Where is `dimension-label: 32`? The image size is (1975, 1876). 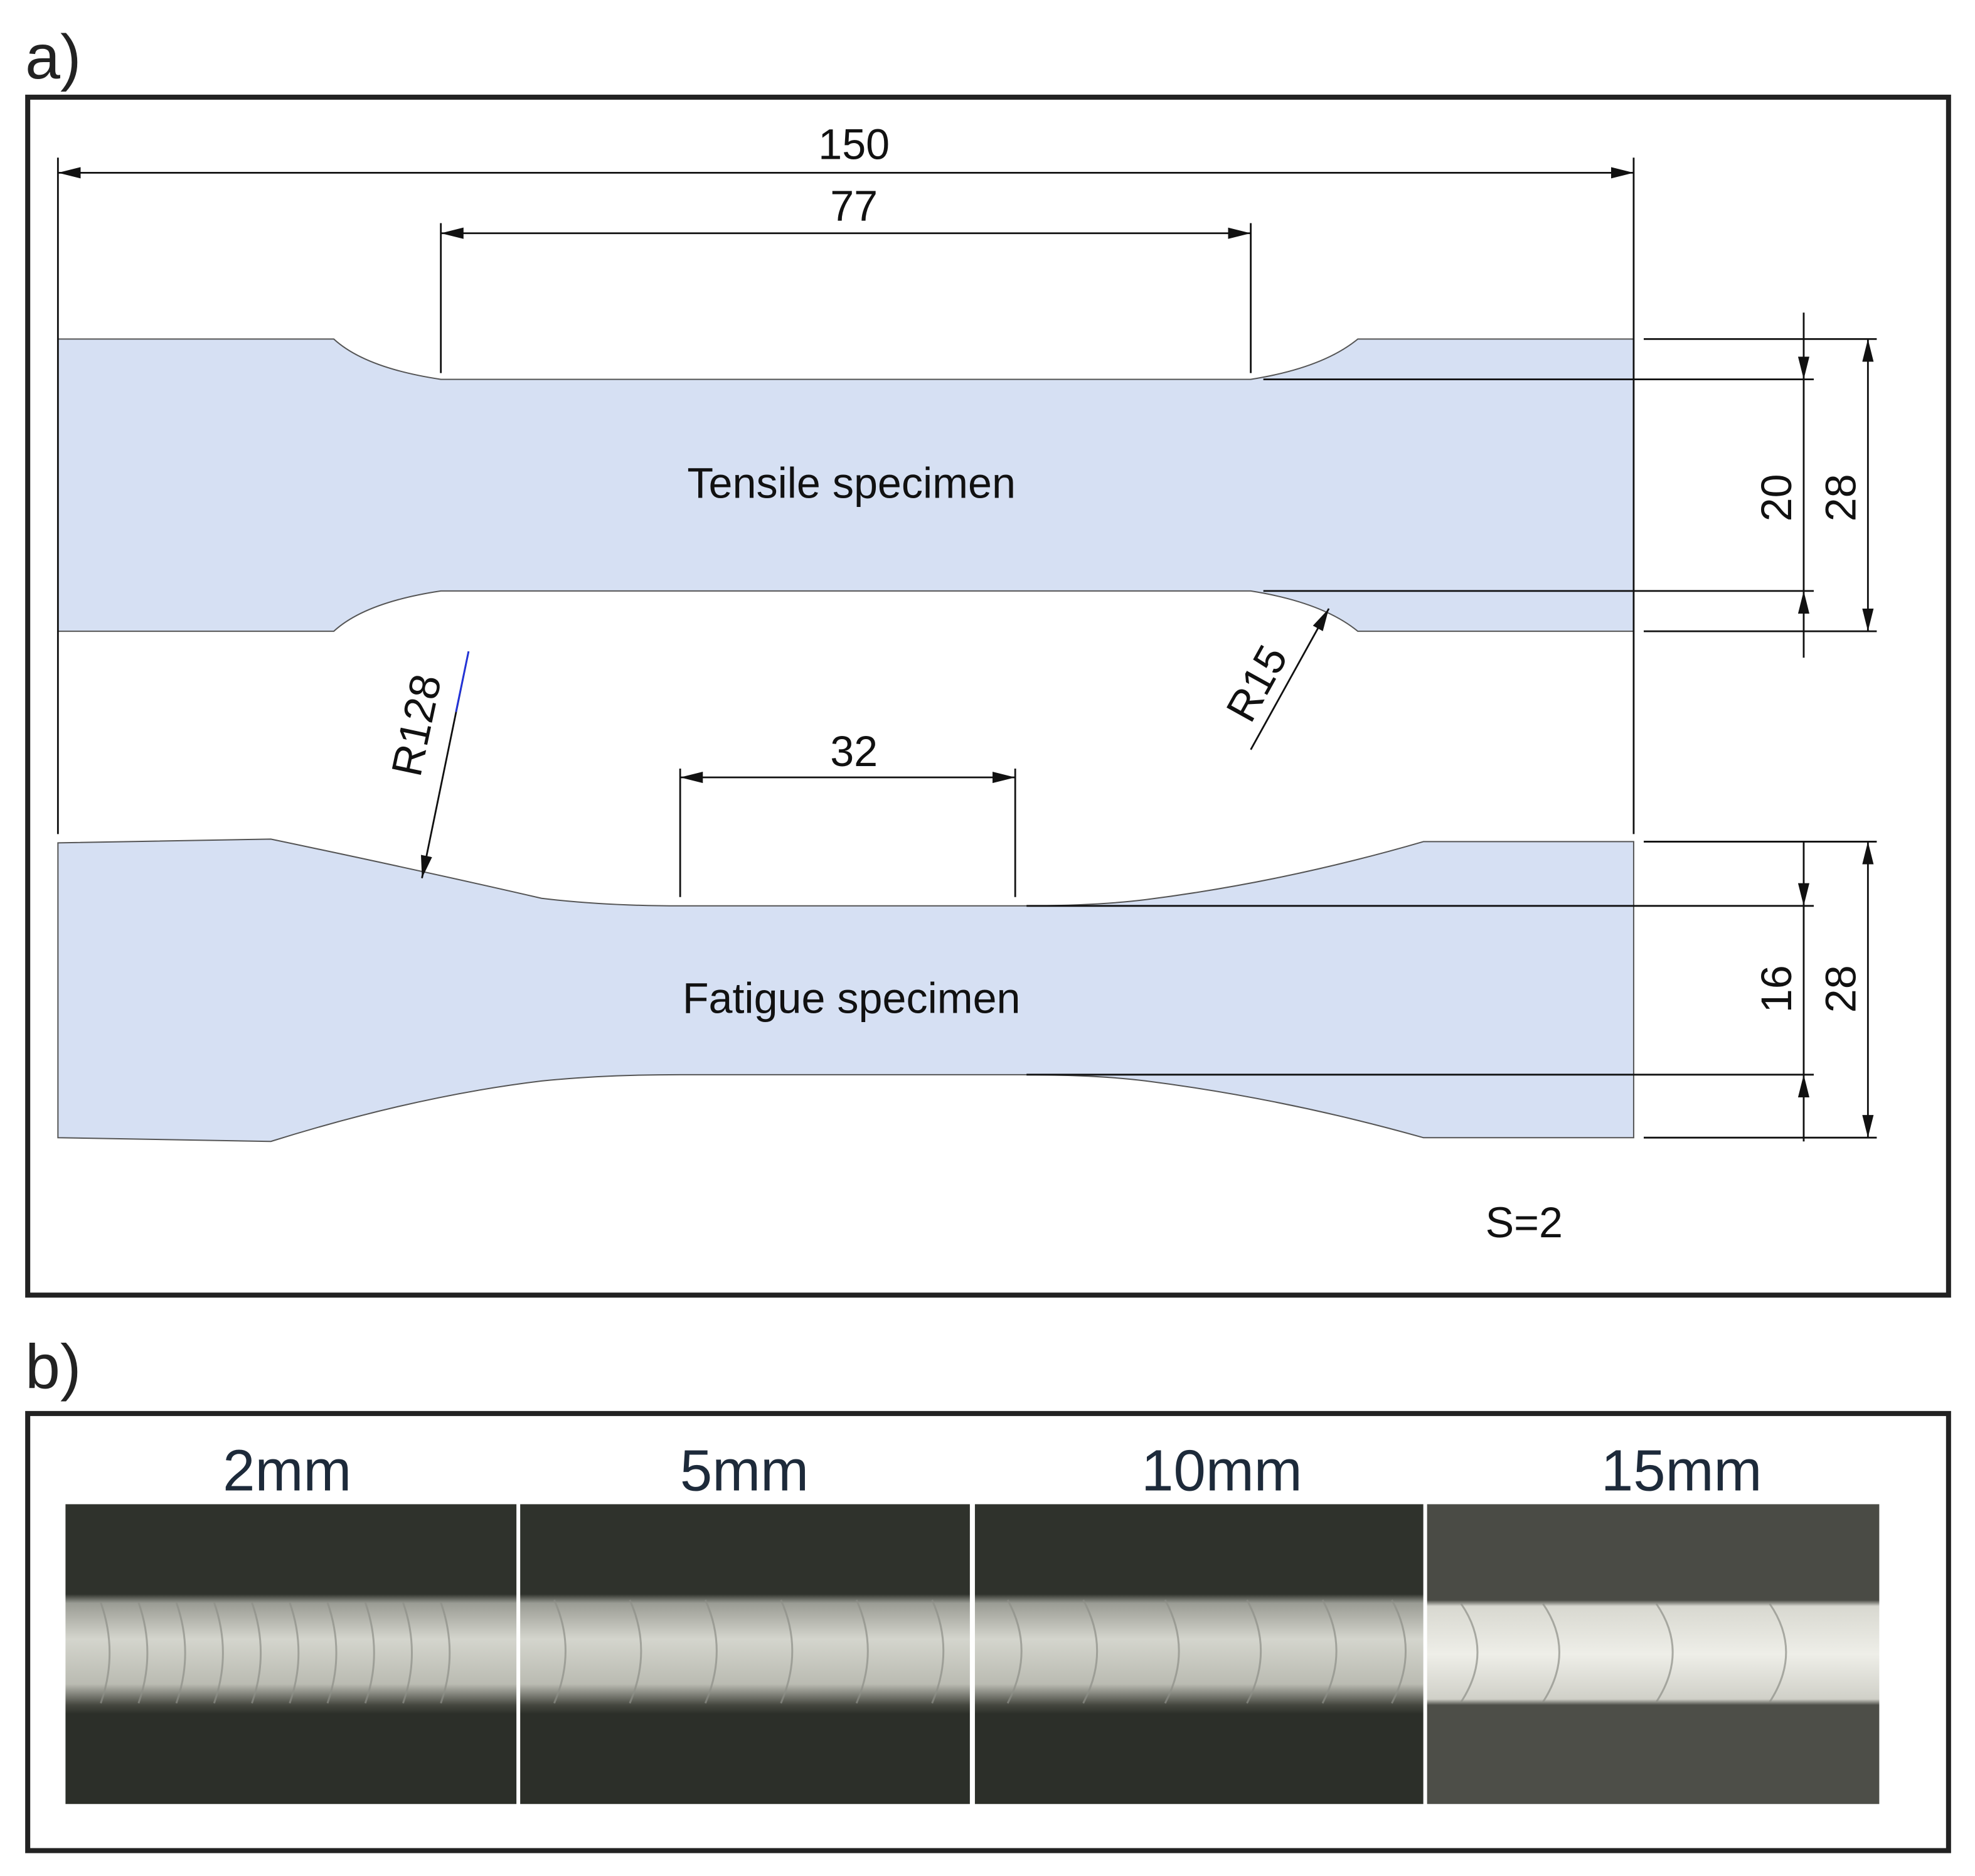
dimension-label: 32 is located at coordinates (854, 751).